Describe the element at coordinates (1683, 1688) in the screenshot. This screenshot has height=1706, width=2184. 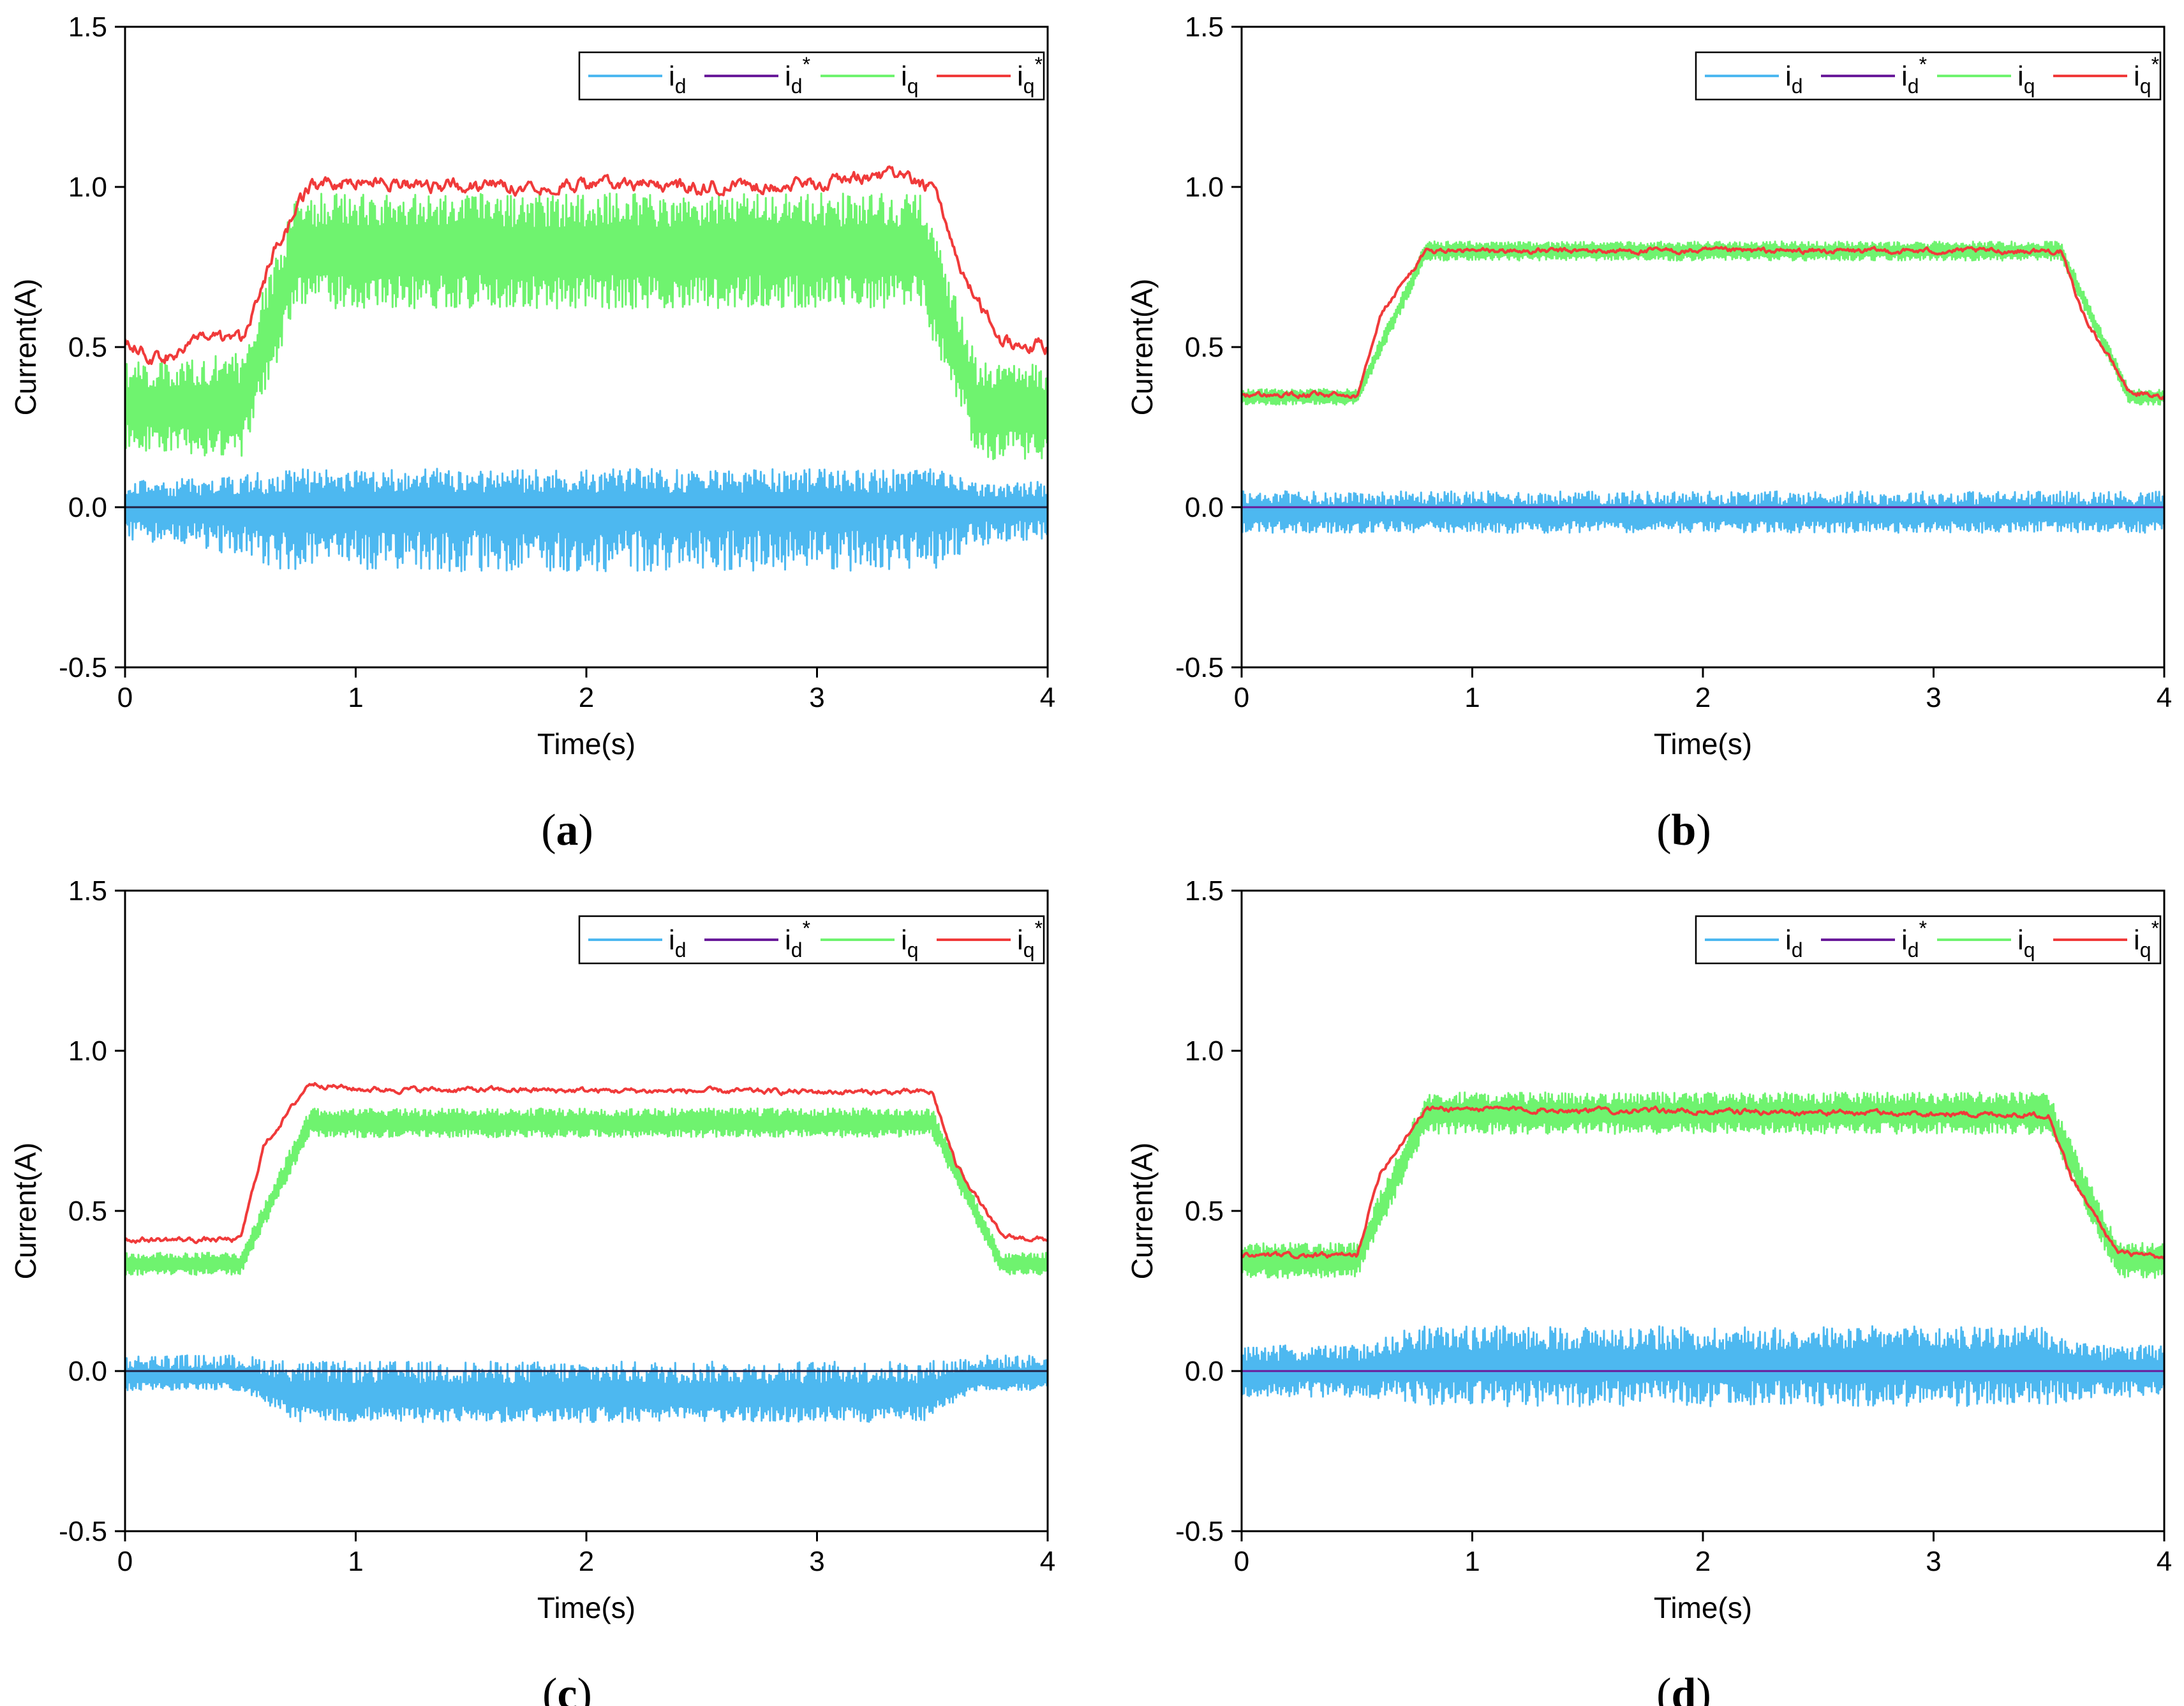
I see `panel-caption: (d)` at that location.